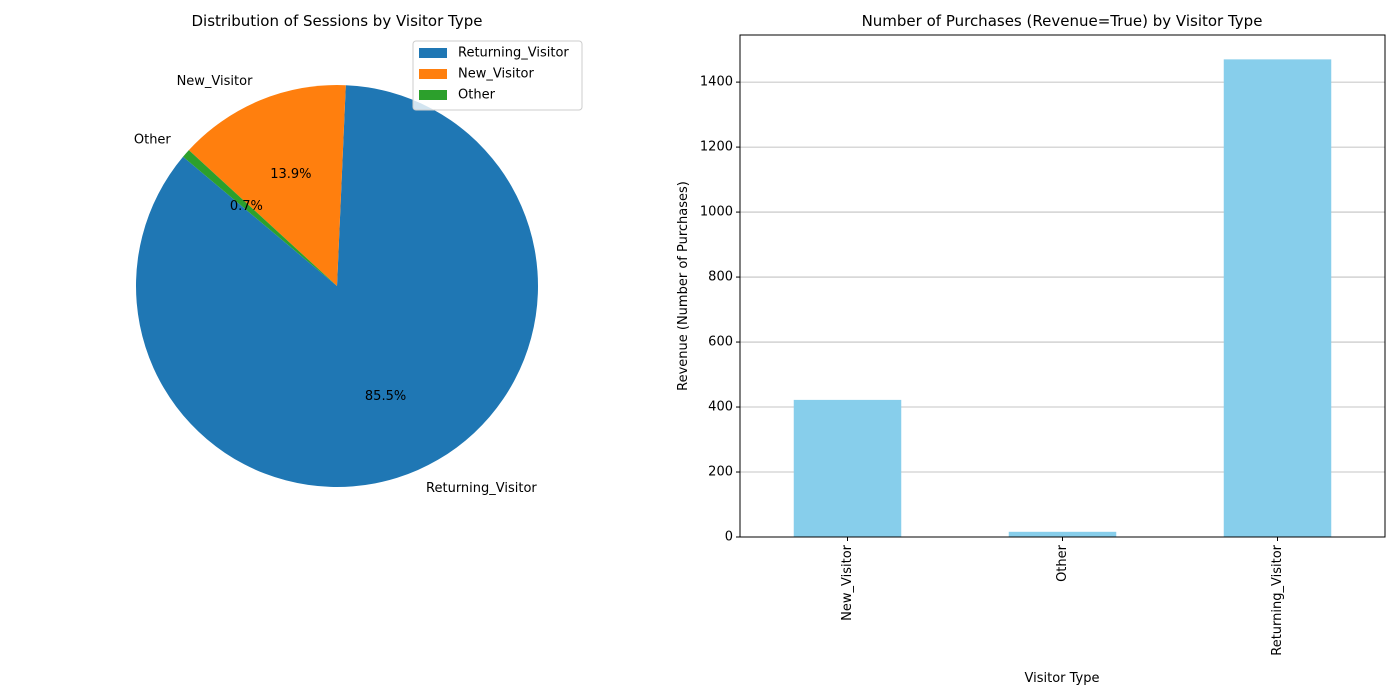 Image resolution: width=1400 pixels, height=700 pixels. Describe the element at coordinates (1277, 599) in the screenshot. I see `x-tick-label-returning-visitor: Returning_Visitor` at that location.